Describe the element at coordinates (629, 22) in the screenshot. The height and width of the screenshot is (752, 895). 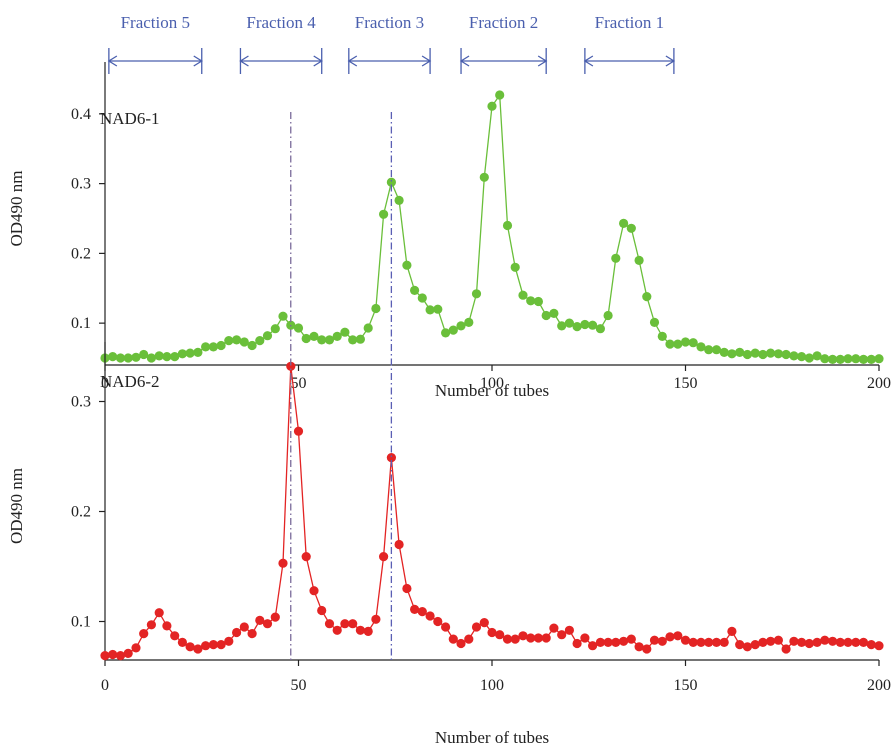
I see `fraction-1-label: Fraction 1` at that location.